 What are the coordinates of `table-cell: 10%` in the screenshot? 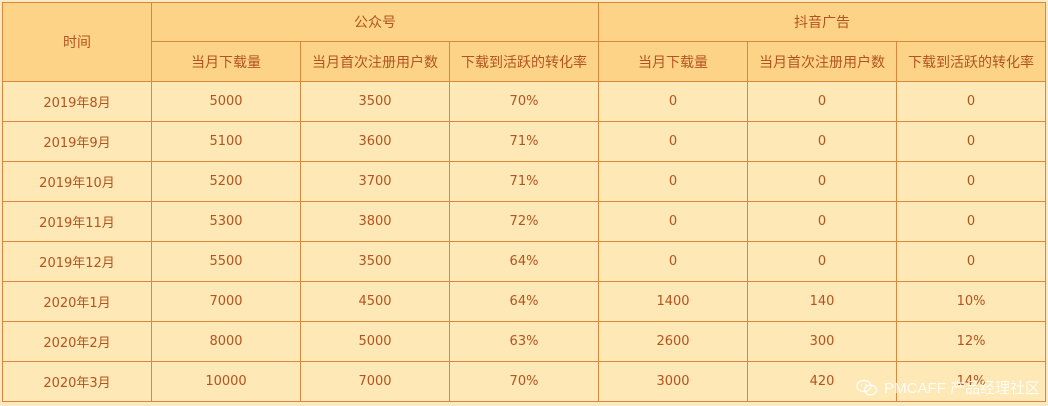 It's located at (971, 301).